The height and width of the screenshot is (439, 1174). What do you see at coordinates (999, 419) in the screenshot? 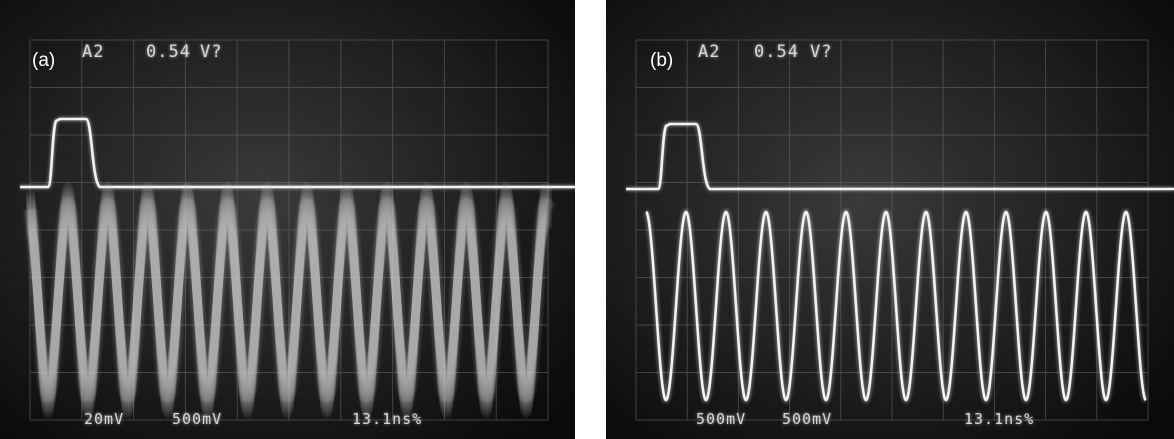
I see `timebase-b: 13.1ns%` at bounding box center [999, 419].